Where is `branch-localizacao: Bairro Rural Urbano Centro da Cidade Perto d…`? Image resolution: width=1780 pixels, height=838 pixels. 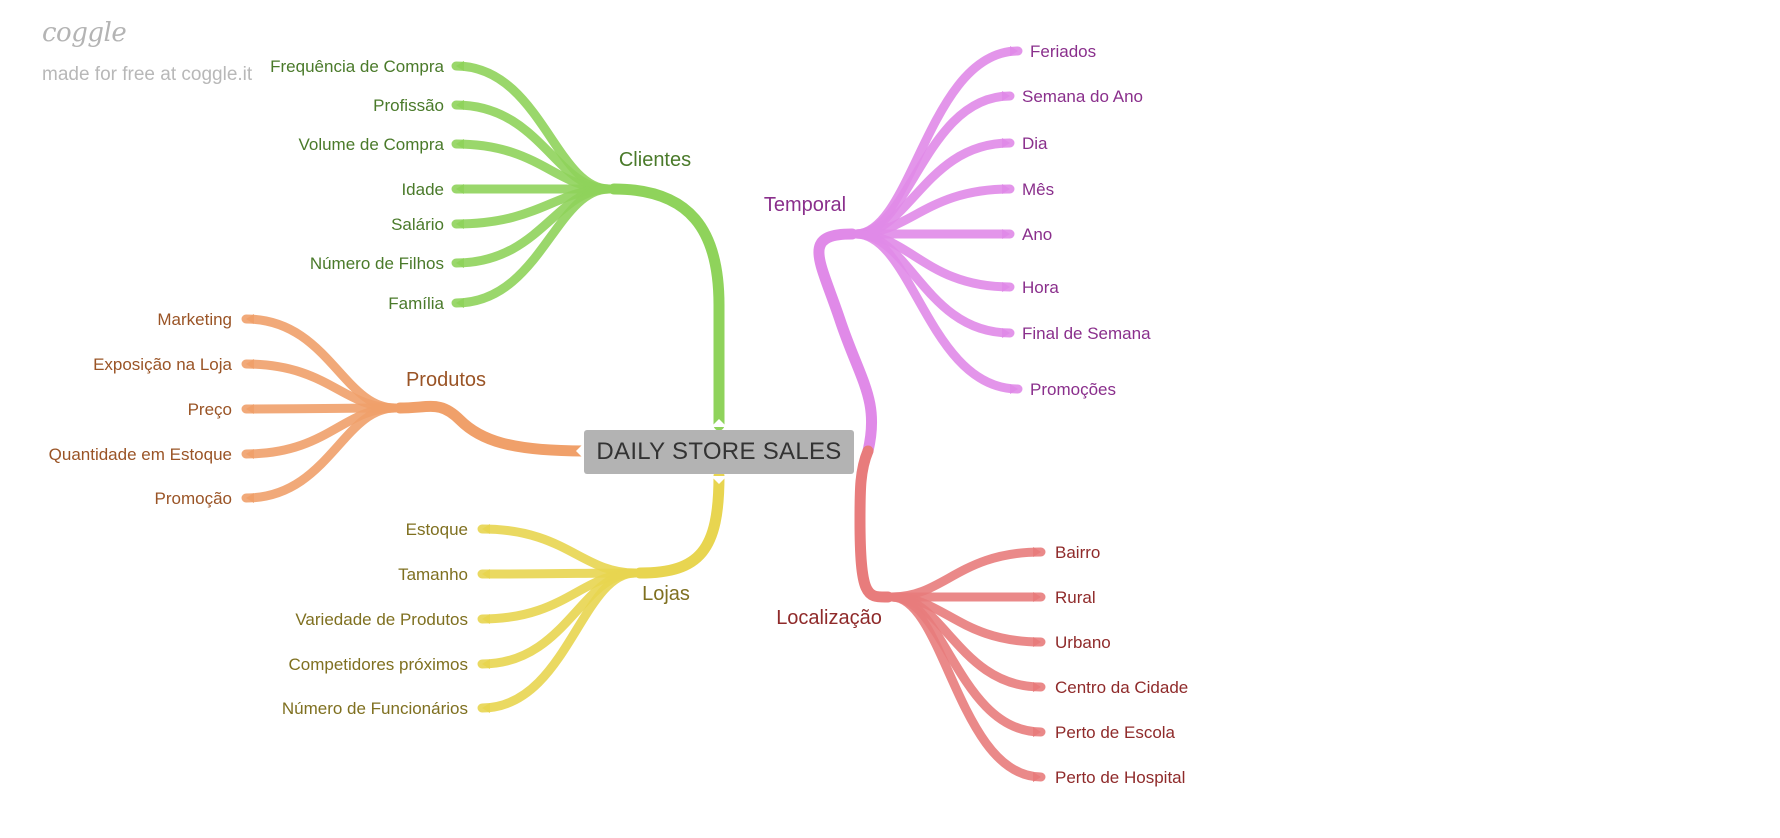
branch-localizacao: Bairro Rural Urbano Centro da Cidade Perto d… is located at coordinates (982, 616).